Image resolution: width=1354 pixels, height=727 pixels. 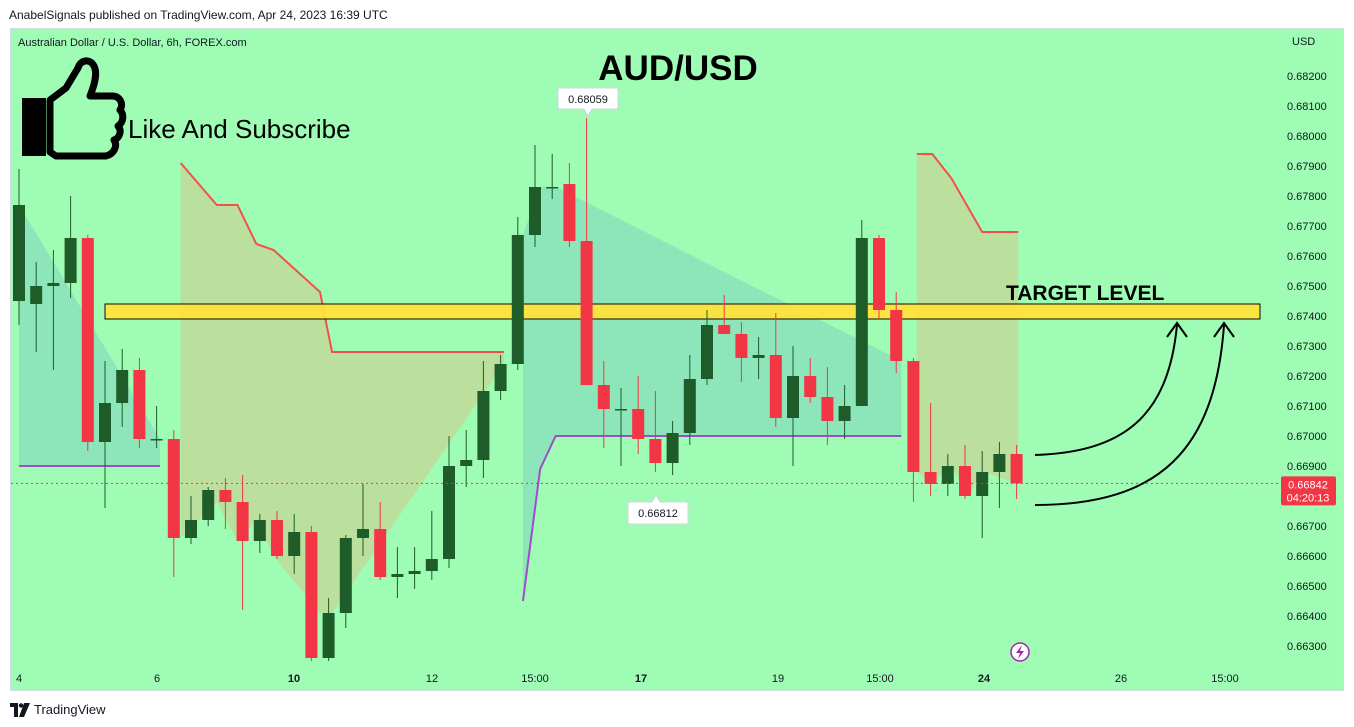 I want to click on price-tick: 0.66400, so click(x=1307, y=617).